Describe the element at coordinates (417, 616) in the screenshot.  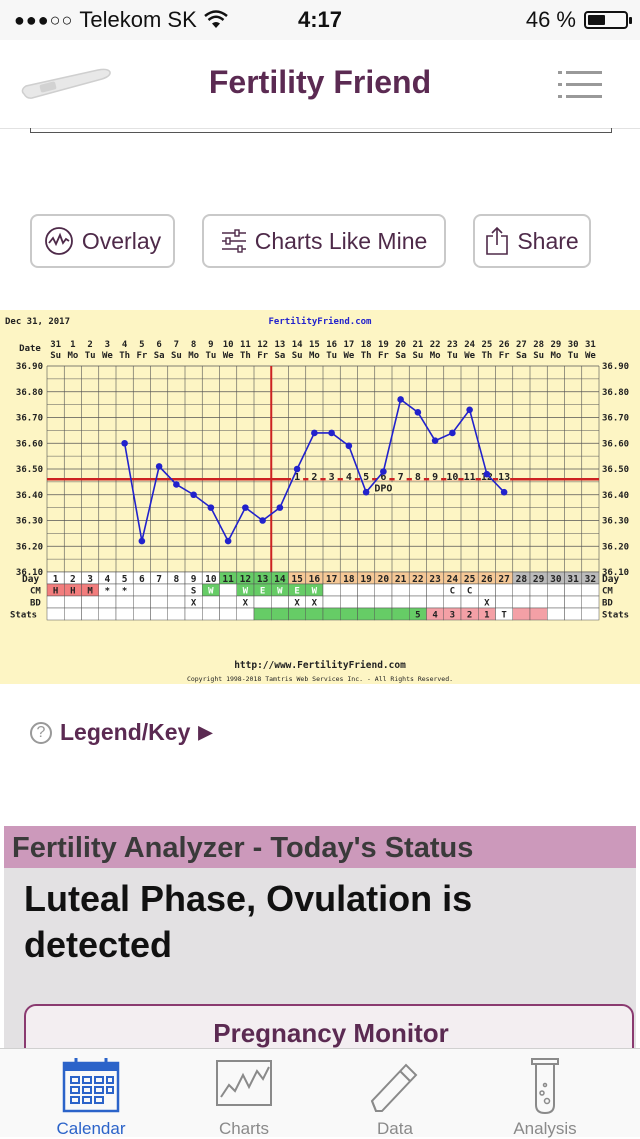
I see `stats-value: 5` at that location.